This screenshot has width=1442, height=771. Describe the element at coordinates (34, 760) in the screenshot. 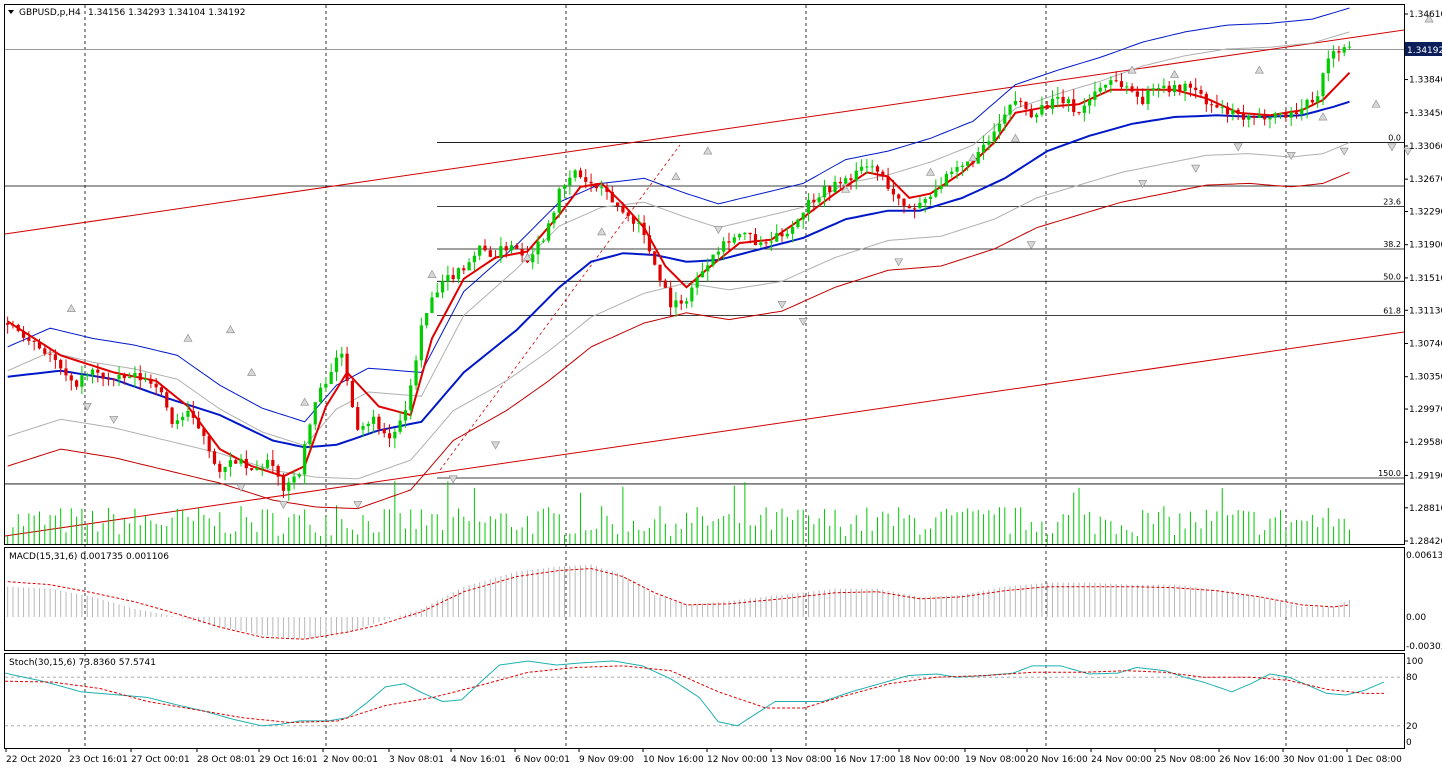

I see `time-tick-label: 22 Oct 2020` at that location.